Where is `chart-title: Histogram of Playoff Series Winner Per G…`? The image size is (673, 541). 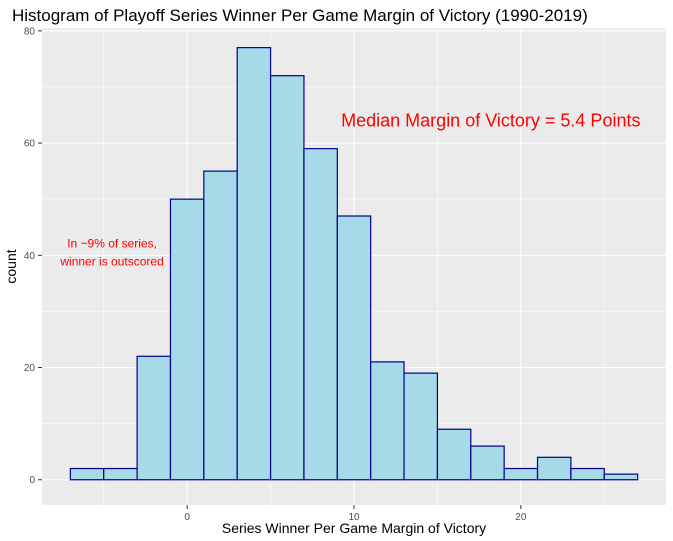 chart-title: Histogram of Playoff Series Winner Per G… is located at coordinates (300, 15).